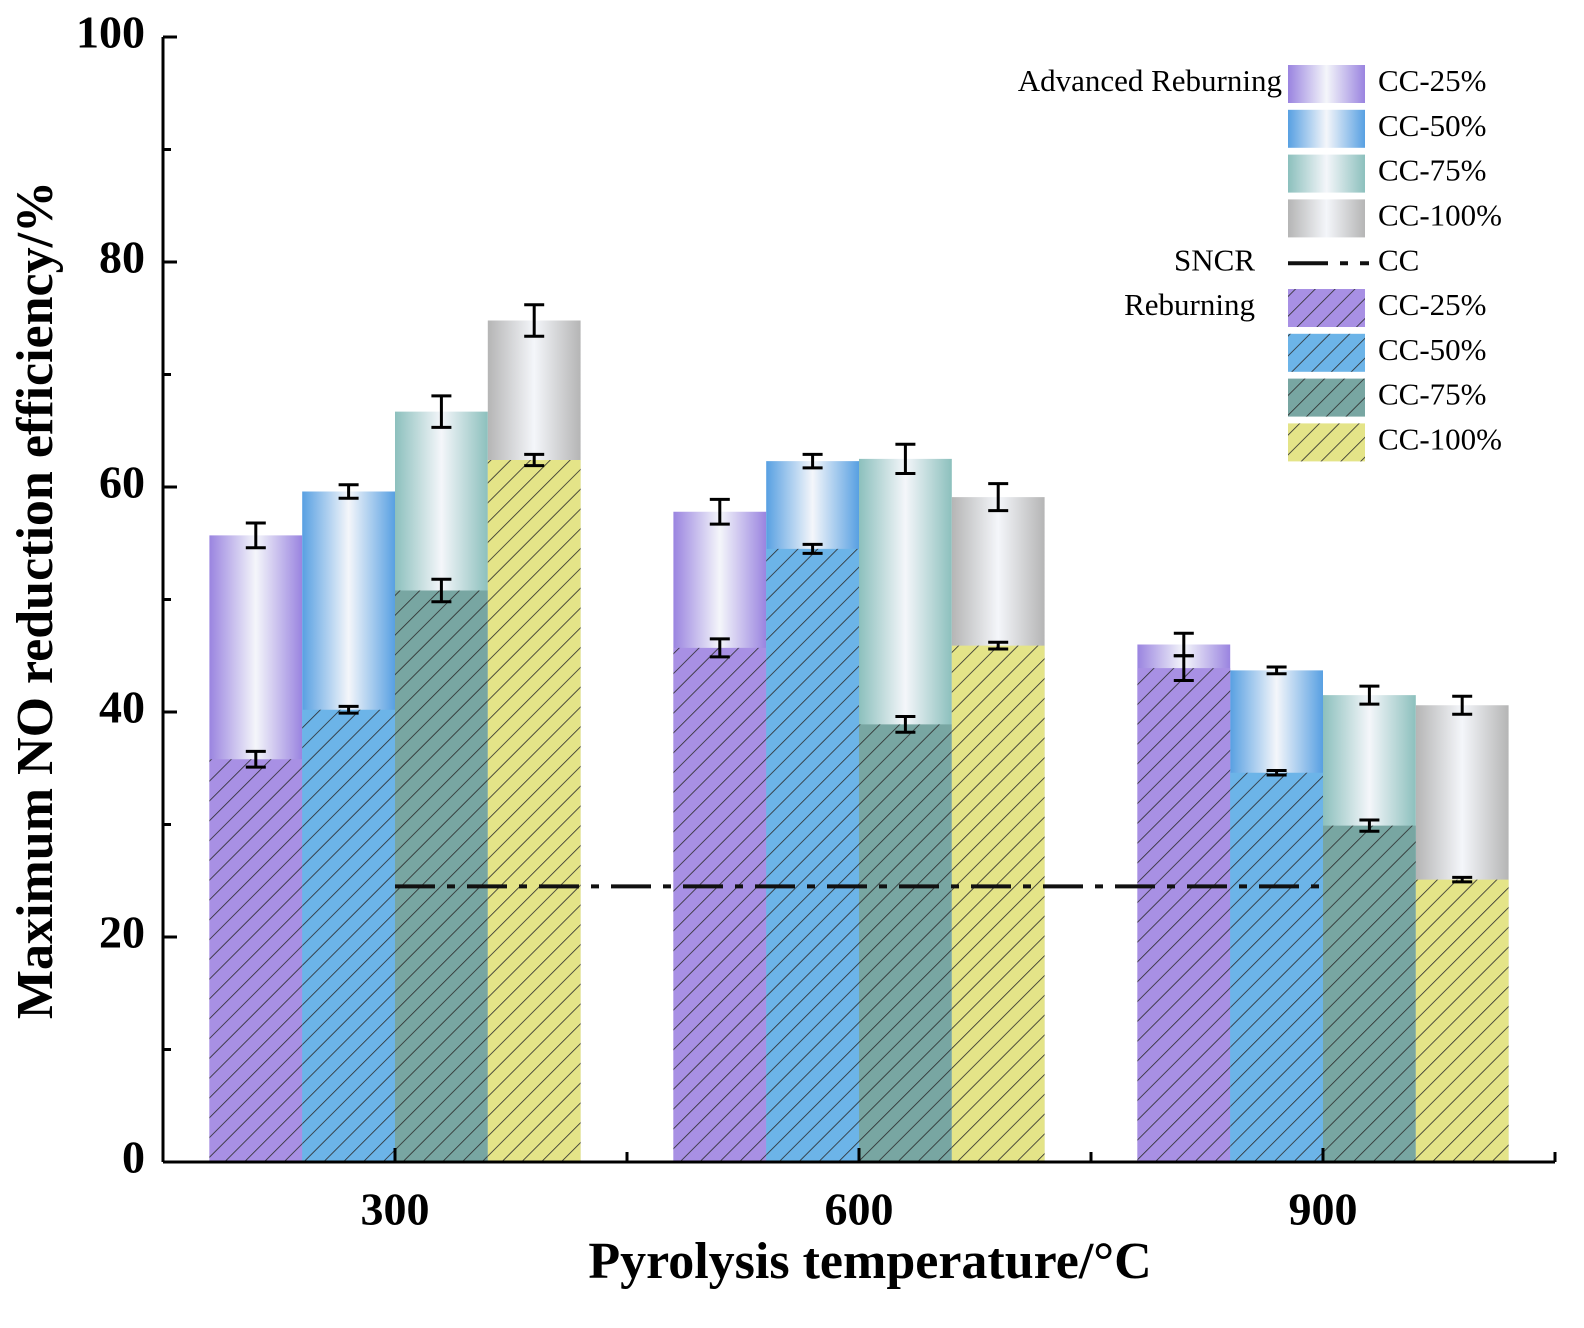 The image size is (1584, 1328). What do you see at coordinates (859, 1209) in the screenshot?
I see `x-tick-label: 600` at bounding box center [859, 1209].